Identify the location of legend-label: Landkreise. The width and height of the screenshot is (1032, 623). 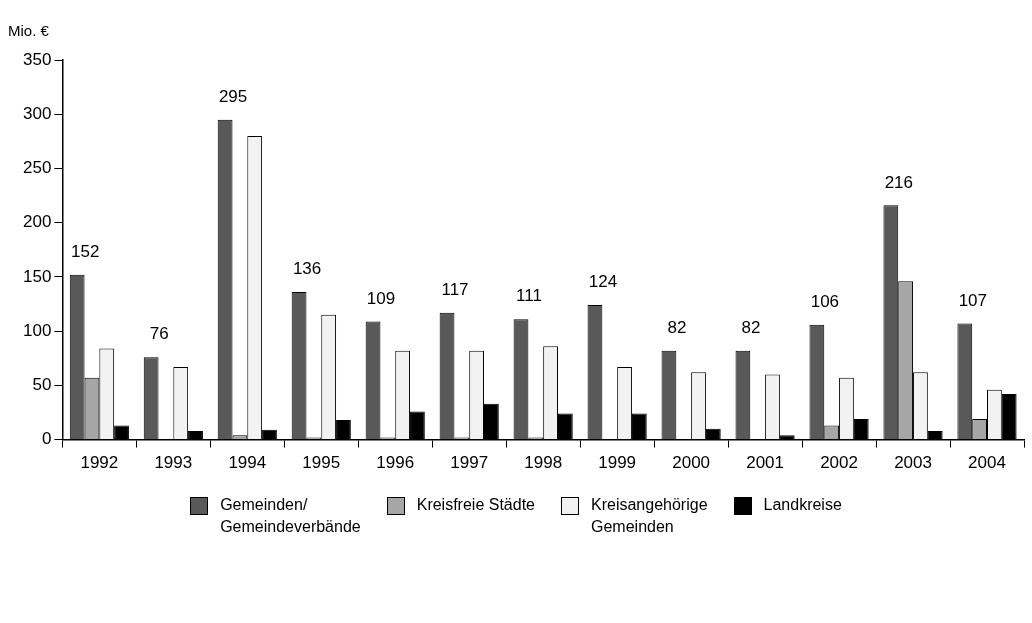
(802, 505).